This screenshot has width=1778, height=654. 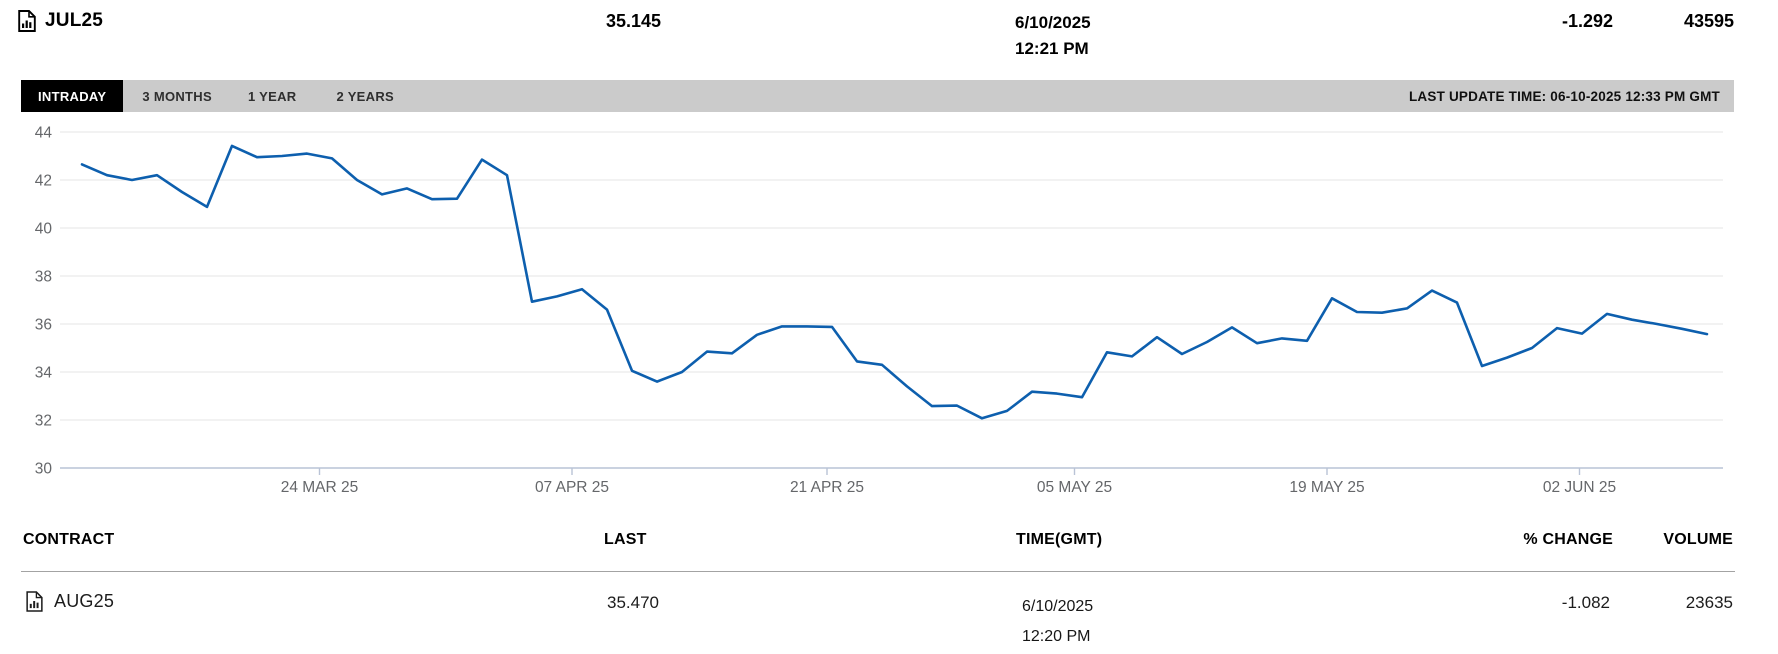 What do you see at coordinates (1568, 539) in the screenshot?
I see `col-header-pct-change: % CHANGE` at bounding box center [1568, 539].